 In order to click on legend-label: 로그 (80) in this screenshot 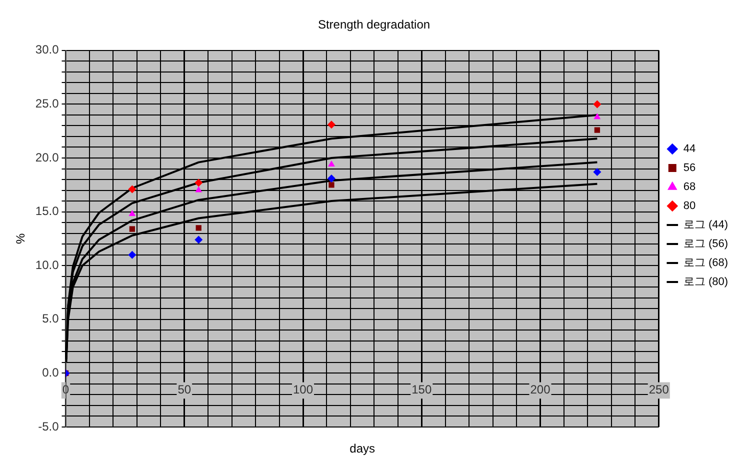, I will do `click(705, 282)`.